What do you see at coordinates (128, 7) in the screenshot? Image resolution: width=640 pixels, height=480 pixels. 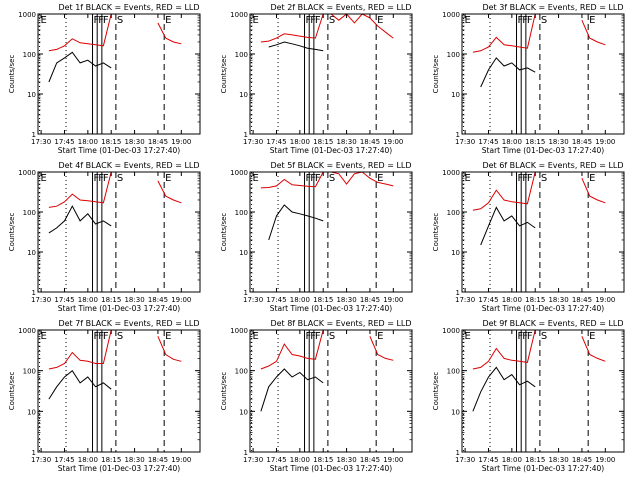 I see `panel-title: Det 1f BLACK = Events, RED = LLD` at bounding box center [128, 7].